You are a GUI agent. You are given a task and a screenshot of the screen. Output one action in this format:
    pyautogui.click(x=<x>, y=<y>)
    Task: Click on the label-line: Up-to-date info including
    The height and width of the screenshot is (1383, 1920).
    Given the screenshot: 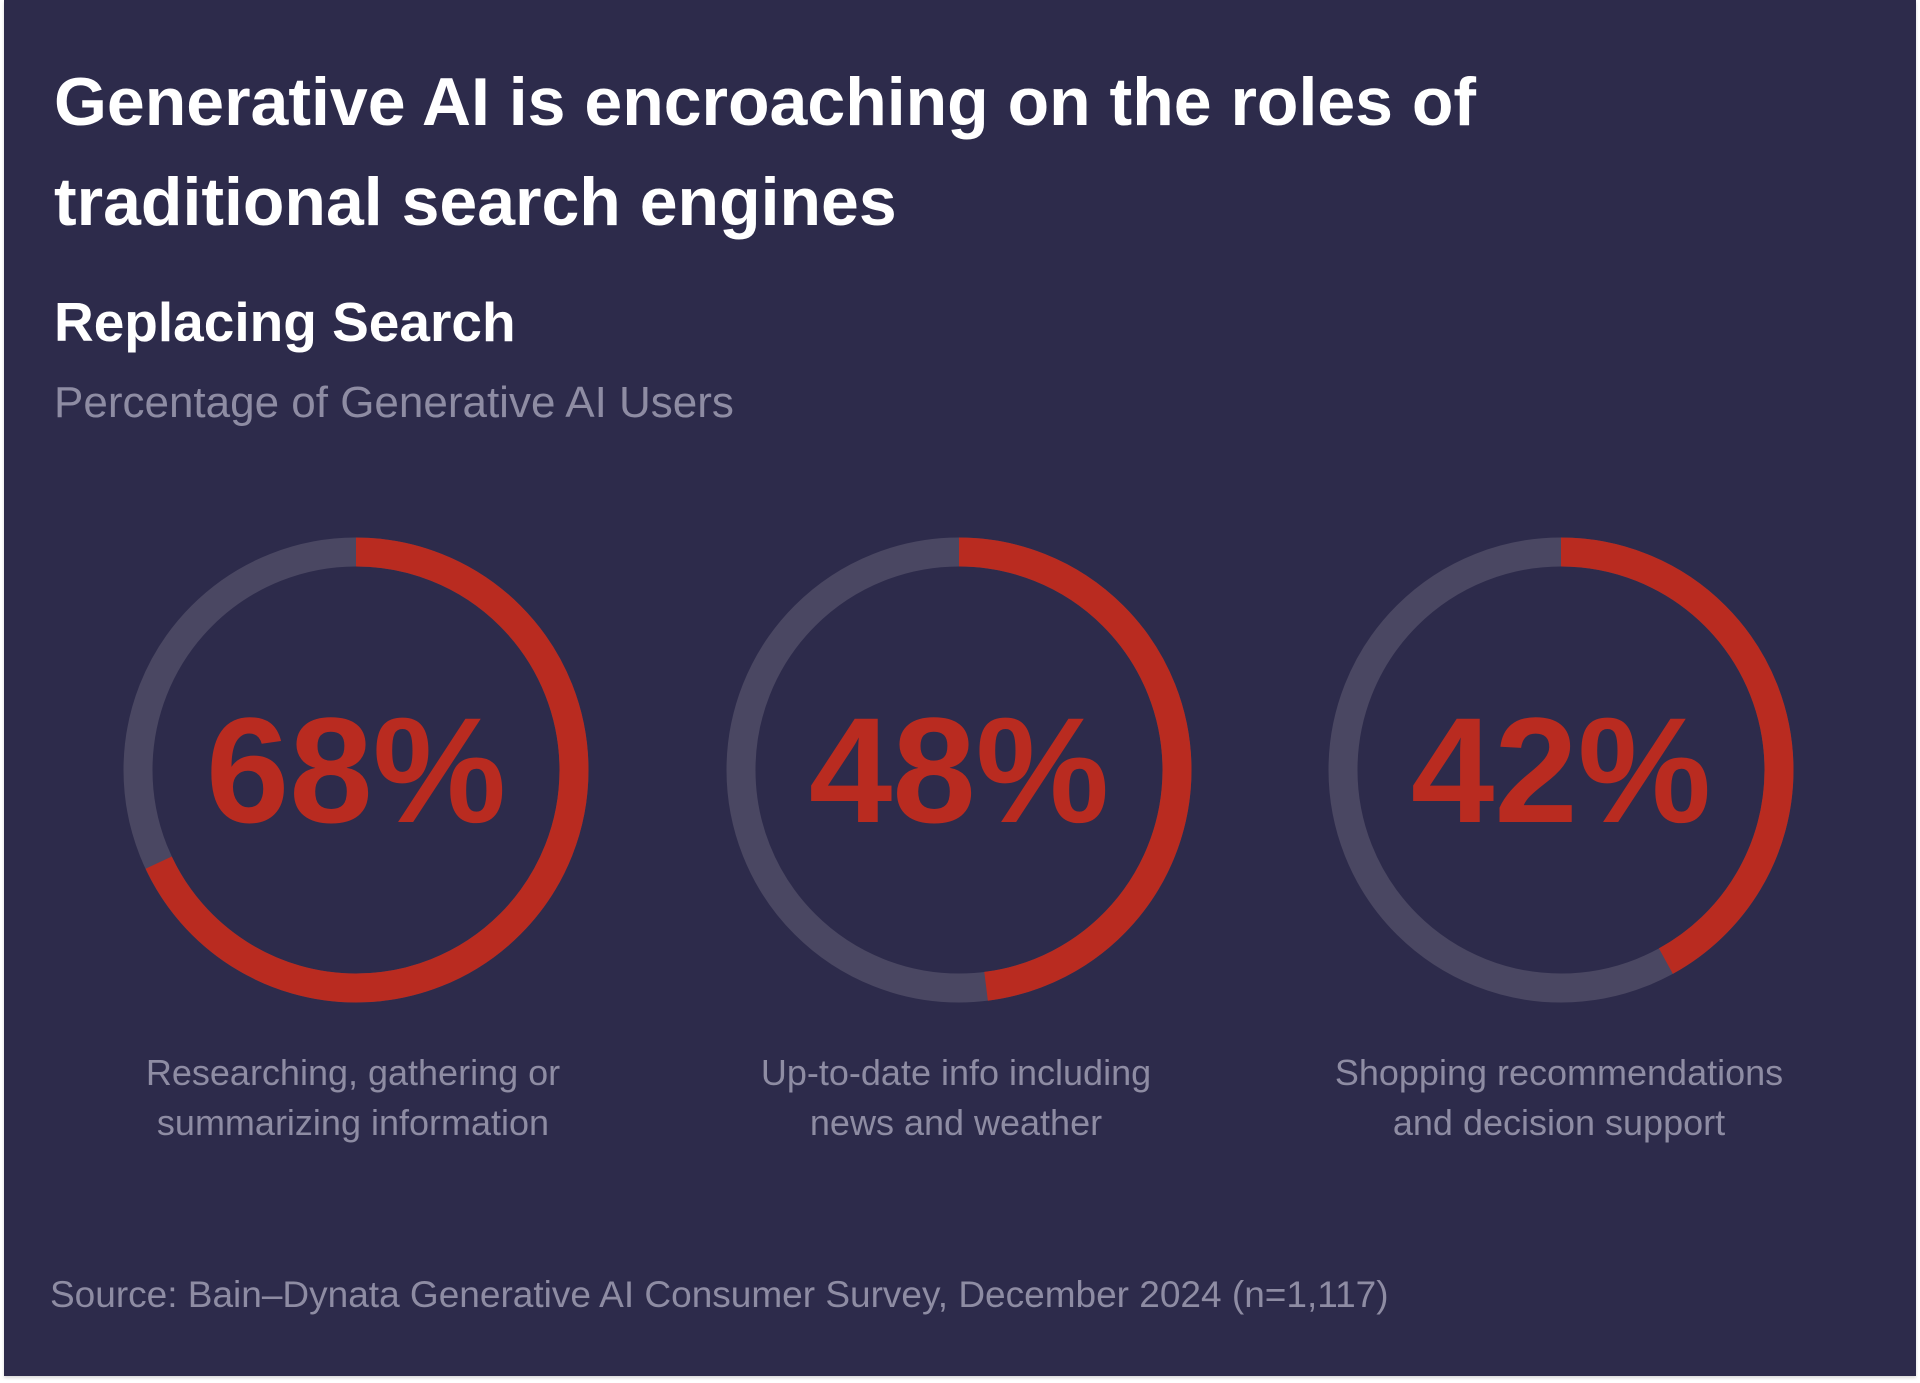 What is the action you would take?
    pyautogui.click(x=956, y=1072)
    